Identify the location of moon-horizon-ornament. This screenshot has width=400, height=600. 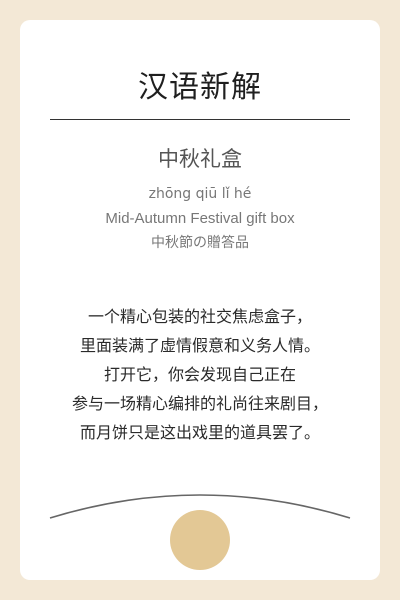
(200, 532).